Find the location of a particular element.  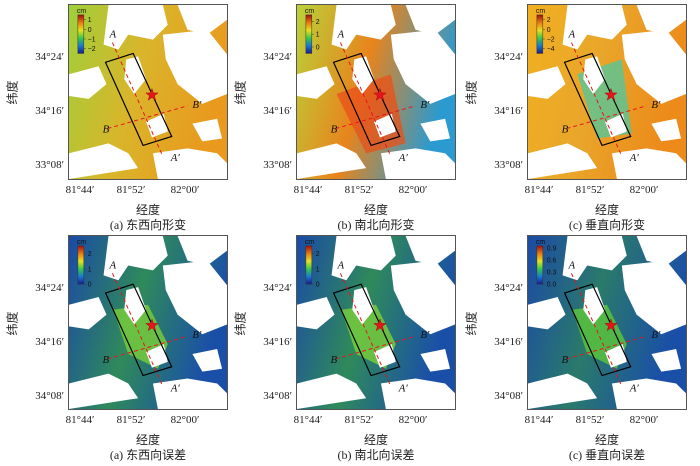

colorbar-tick: 0.6 is located at coordinates (552, 260).